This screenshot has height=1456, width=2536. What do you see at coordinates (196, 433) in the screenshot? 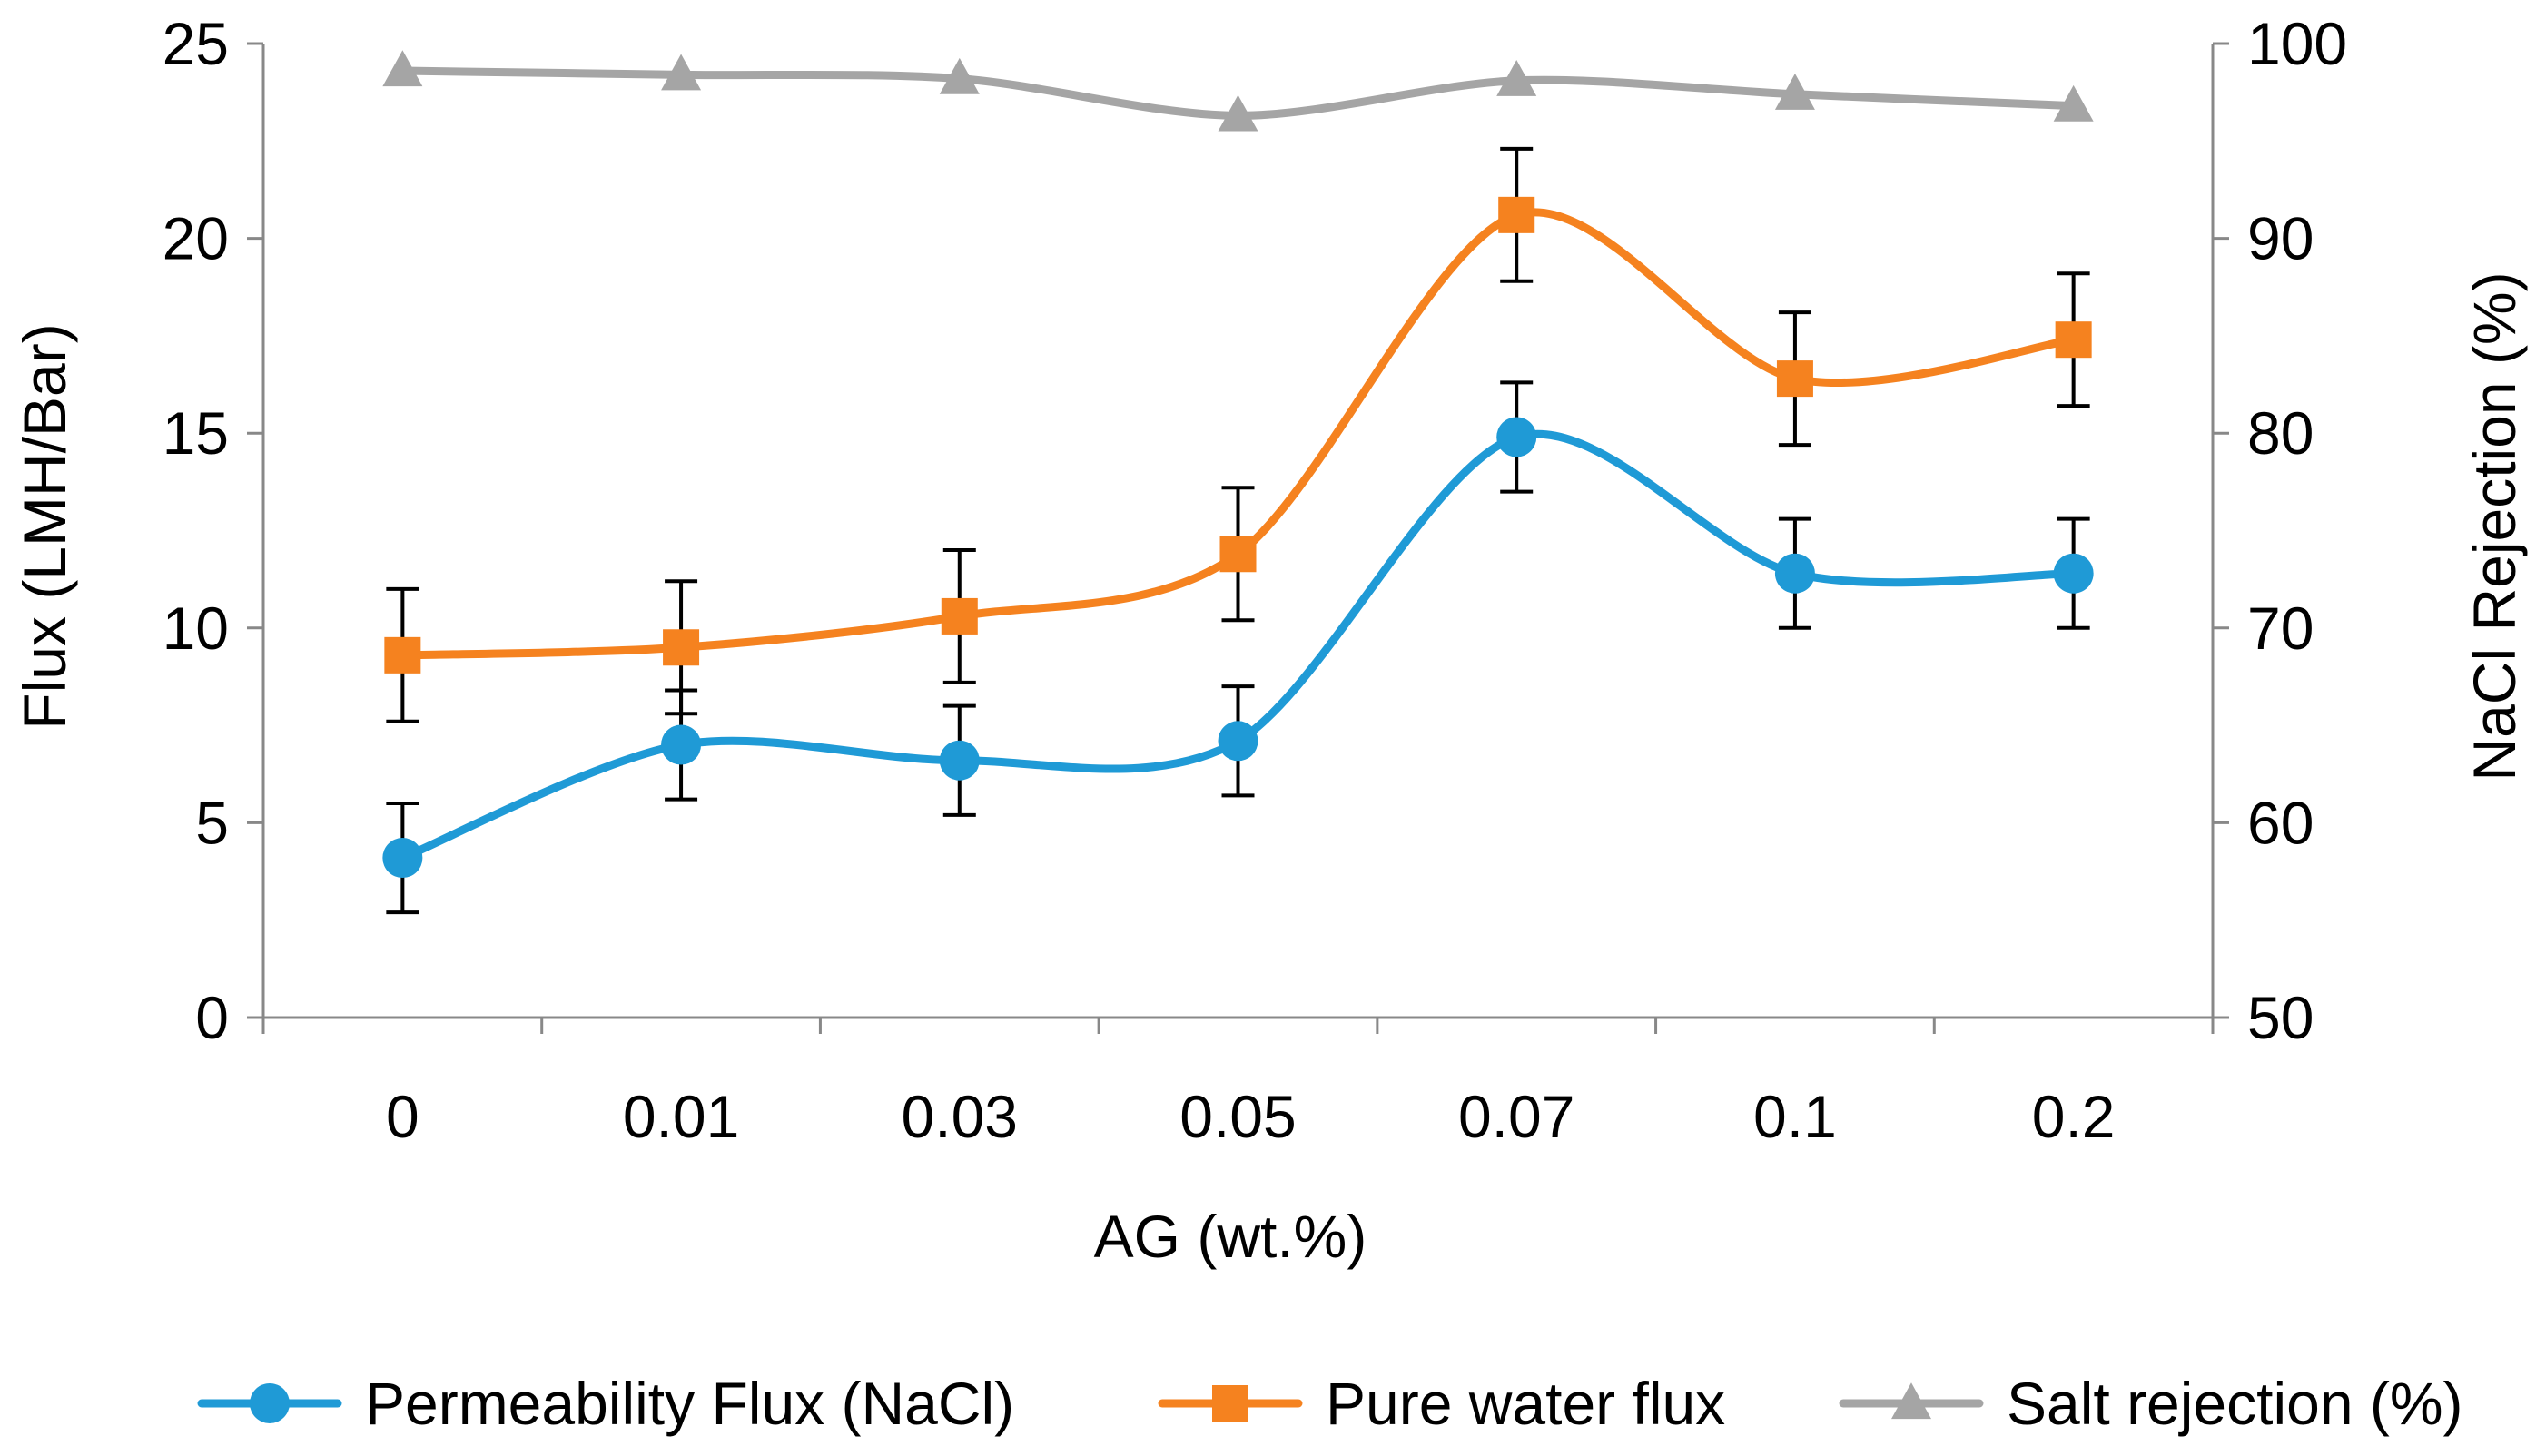
I see `y-tick-label: 15` at bounding box center [196, 433].